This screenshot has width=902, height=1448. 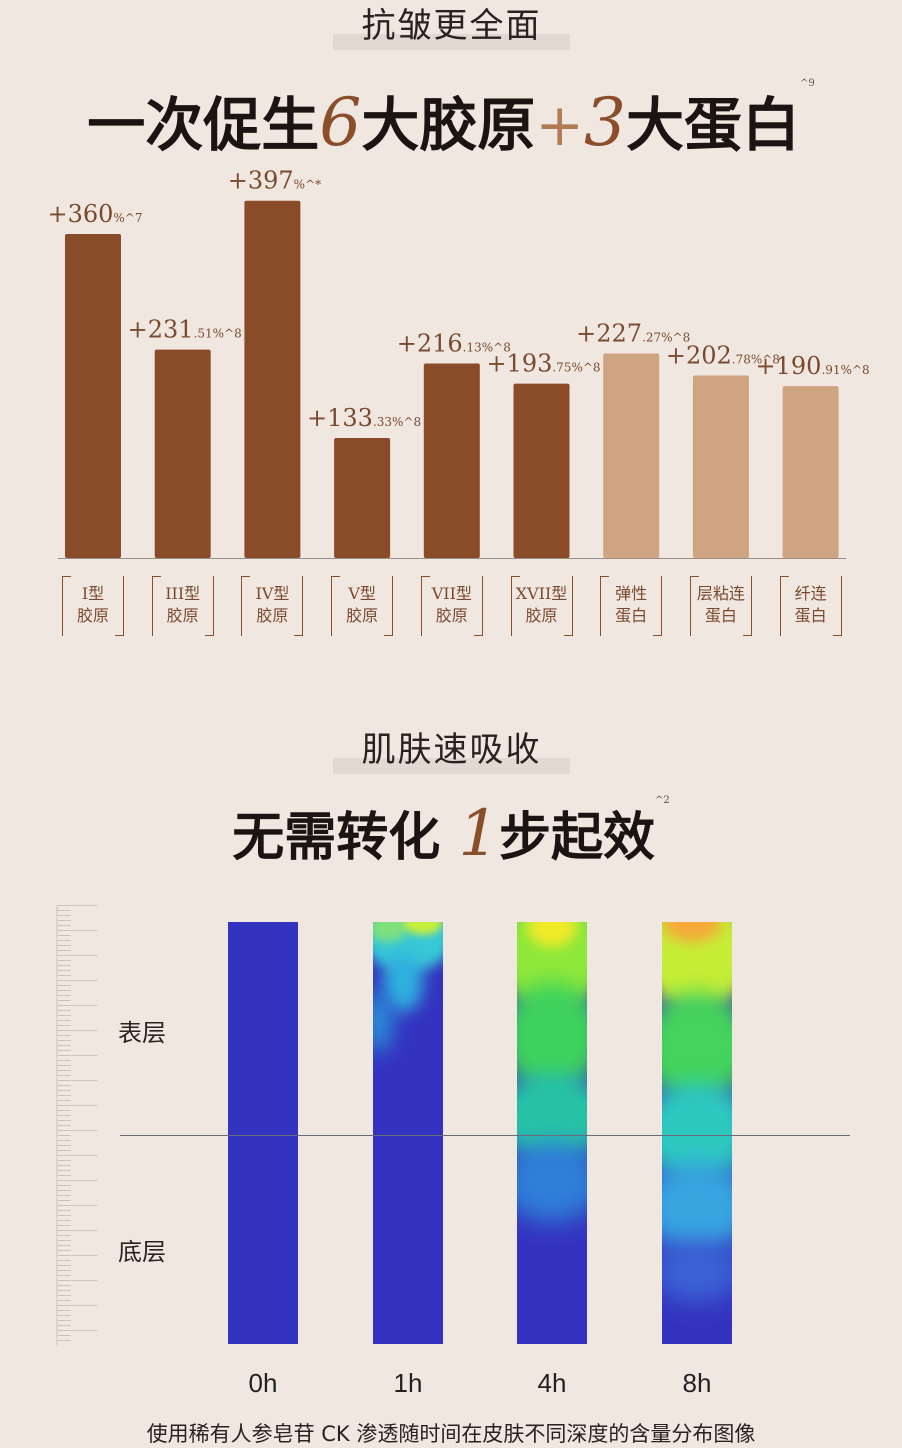 I want to click on bar-value-label-6: +227.27%^8, so click(x=633, y=333).